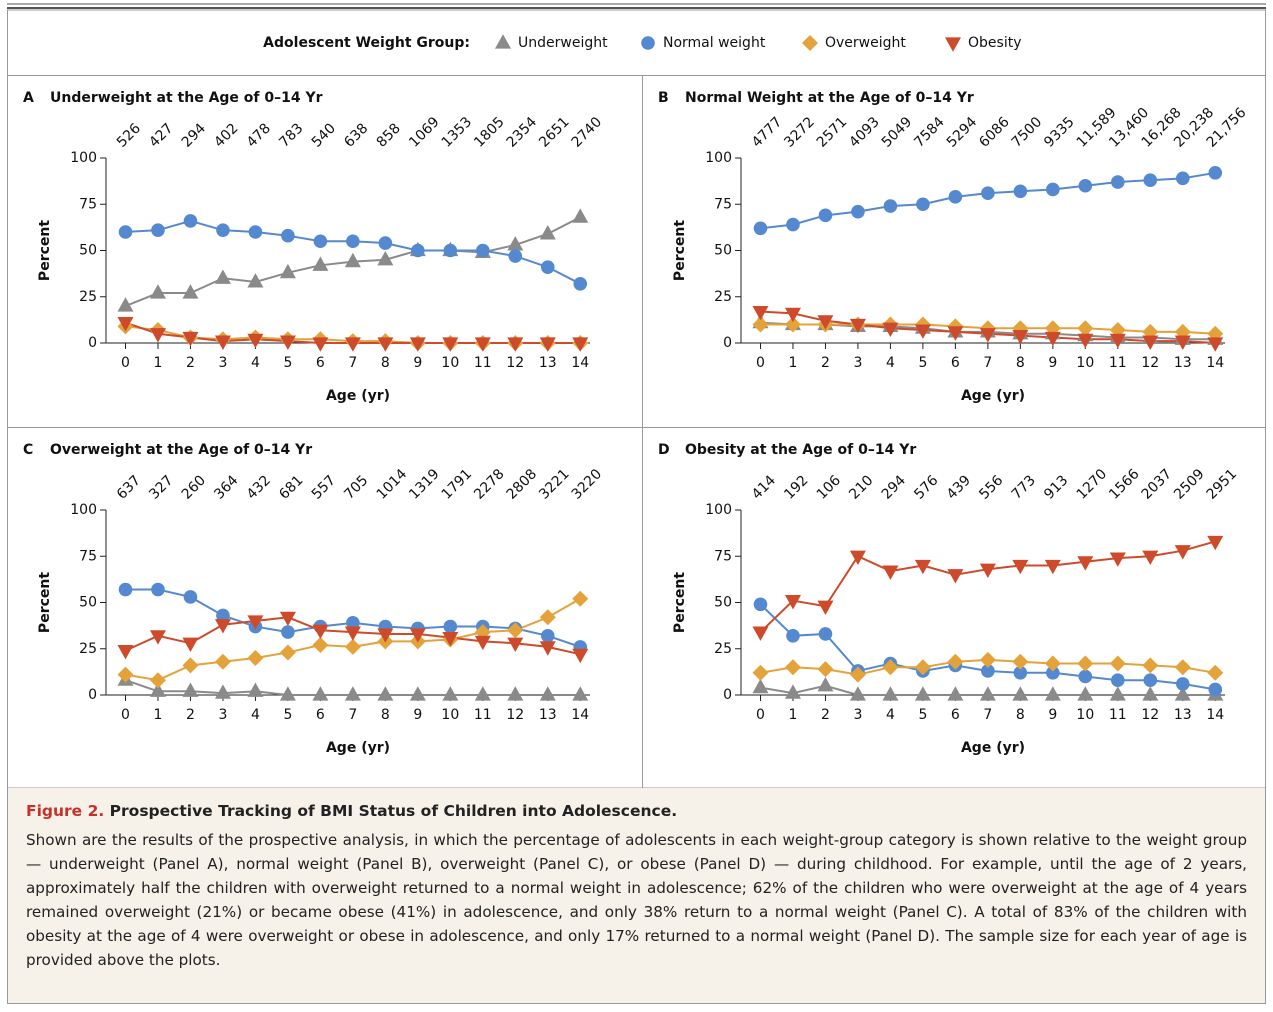  Describe the element at coordinates (65, 811) in the screenshot. I see `figure-label: Figure 2.` at that location.